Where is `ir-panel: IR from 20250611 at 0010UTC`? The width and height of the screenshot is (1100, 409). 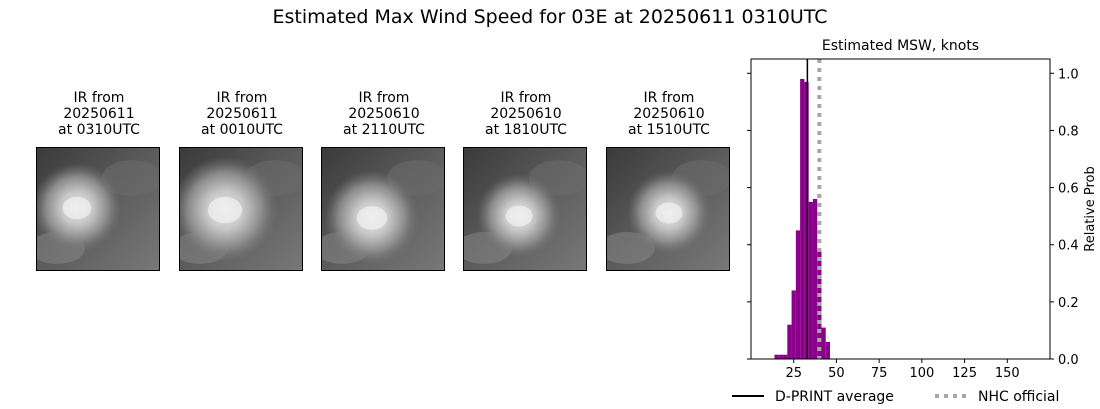
ir-panel: IR from 20250611 at 0010UTC is located at coordinates (242, 180).